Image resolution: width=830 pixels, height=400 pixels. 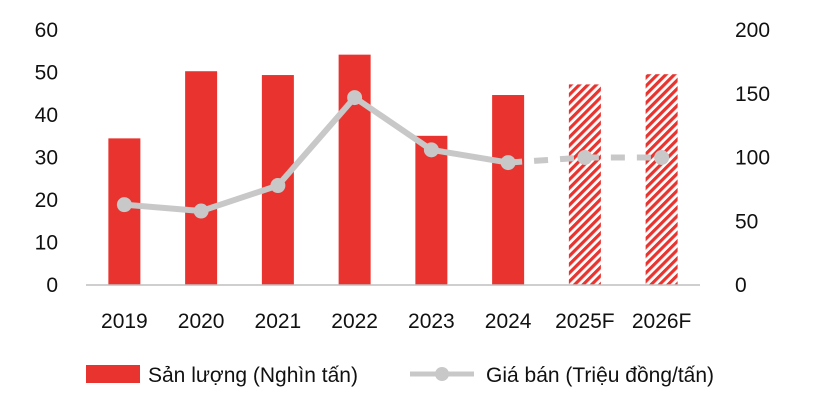 I want to click on x-tick-label: 2024, so click(x=508, y=321).